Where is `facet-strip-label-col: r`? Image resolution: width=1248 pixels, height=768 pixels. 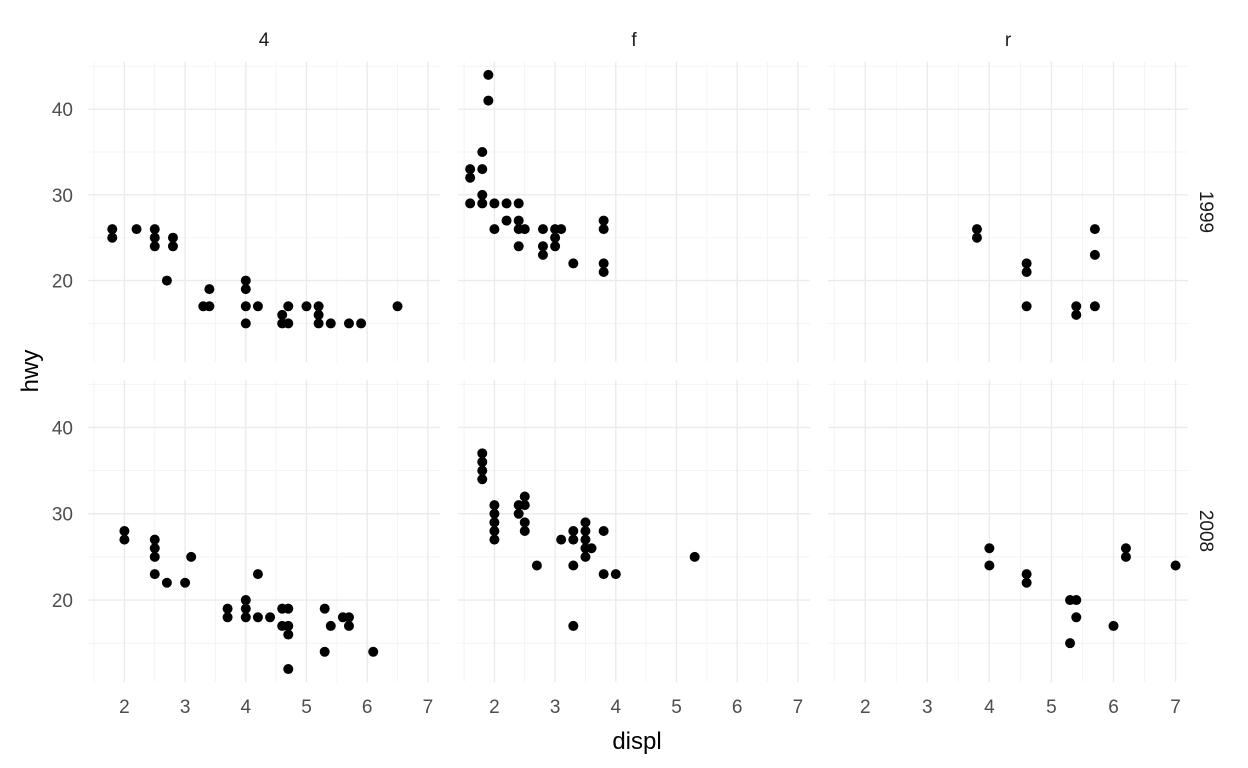
facet-strip-label-col: r is located at coordinates (1008, 40).